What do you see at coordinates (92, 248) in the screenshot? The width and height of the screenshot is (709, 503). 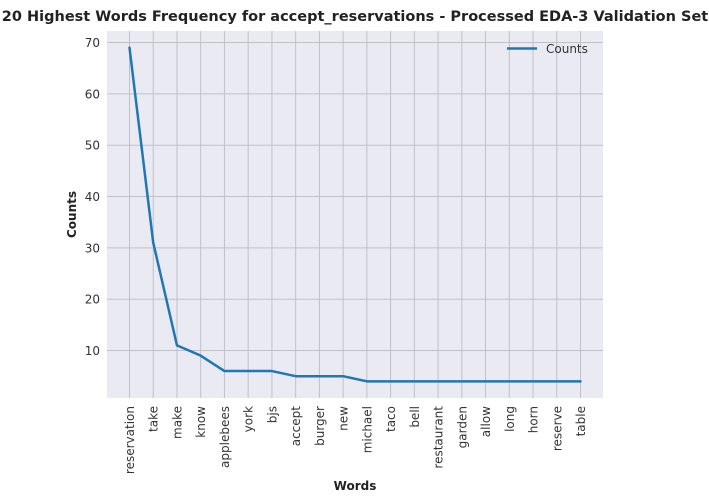 I see `y-tick-label: 30` at bounding box center [92, 248].